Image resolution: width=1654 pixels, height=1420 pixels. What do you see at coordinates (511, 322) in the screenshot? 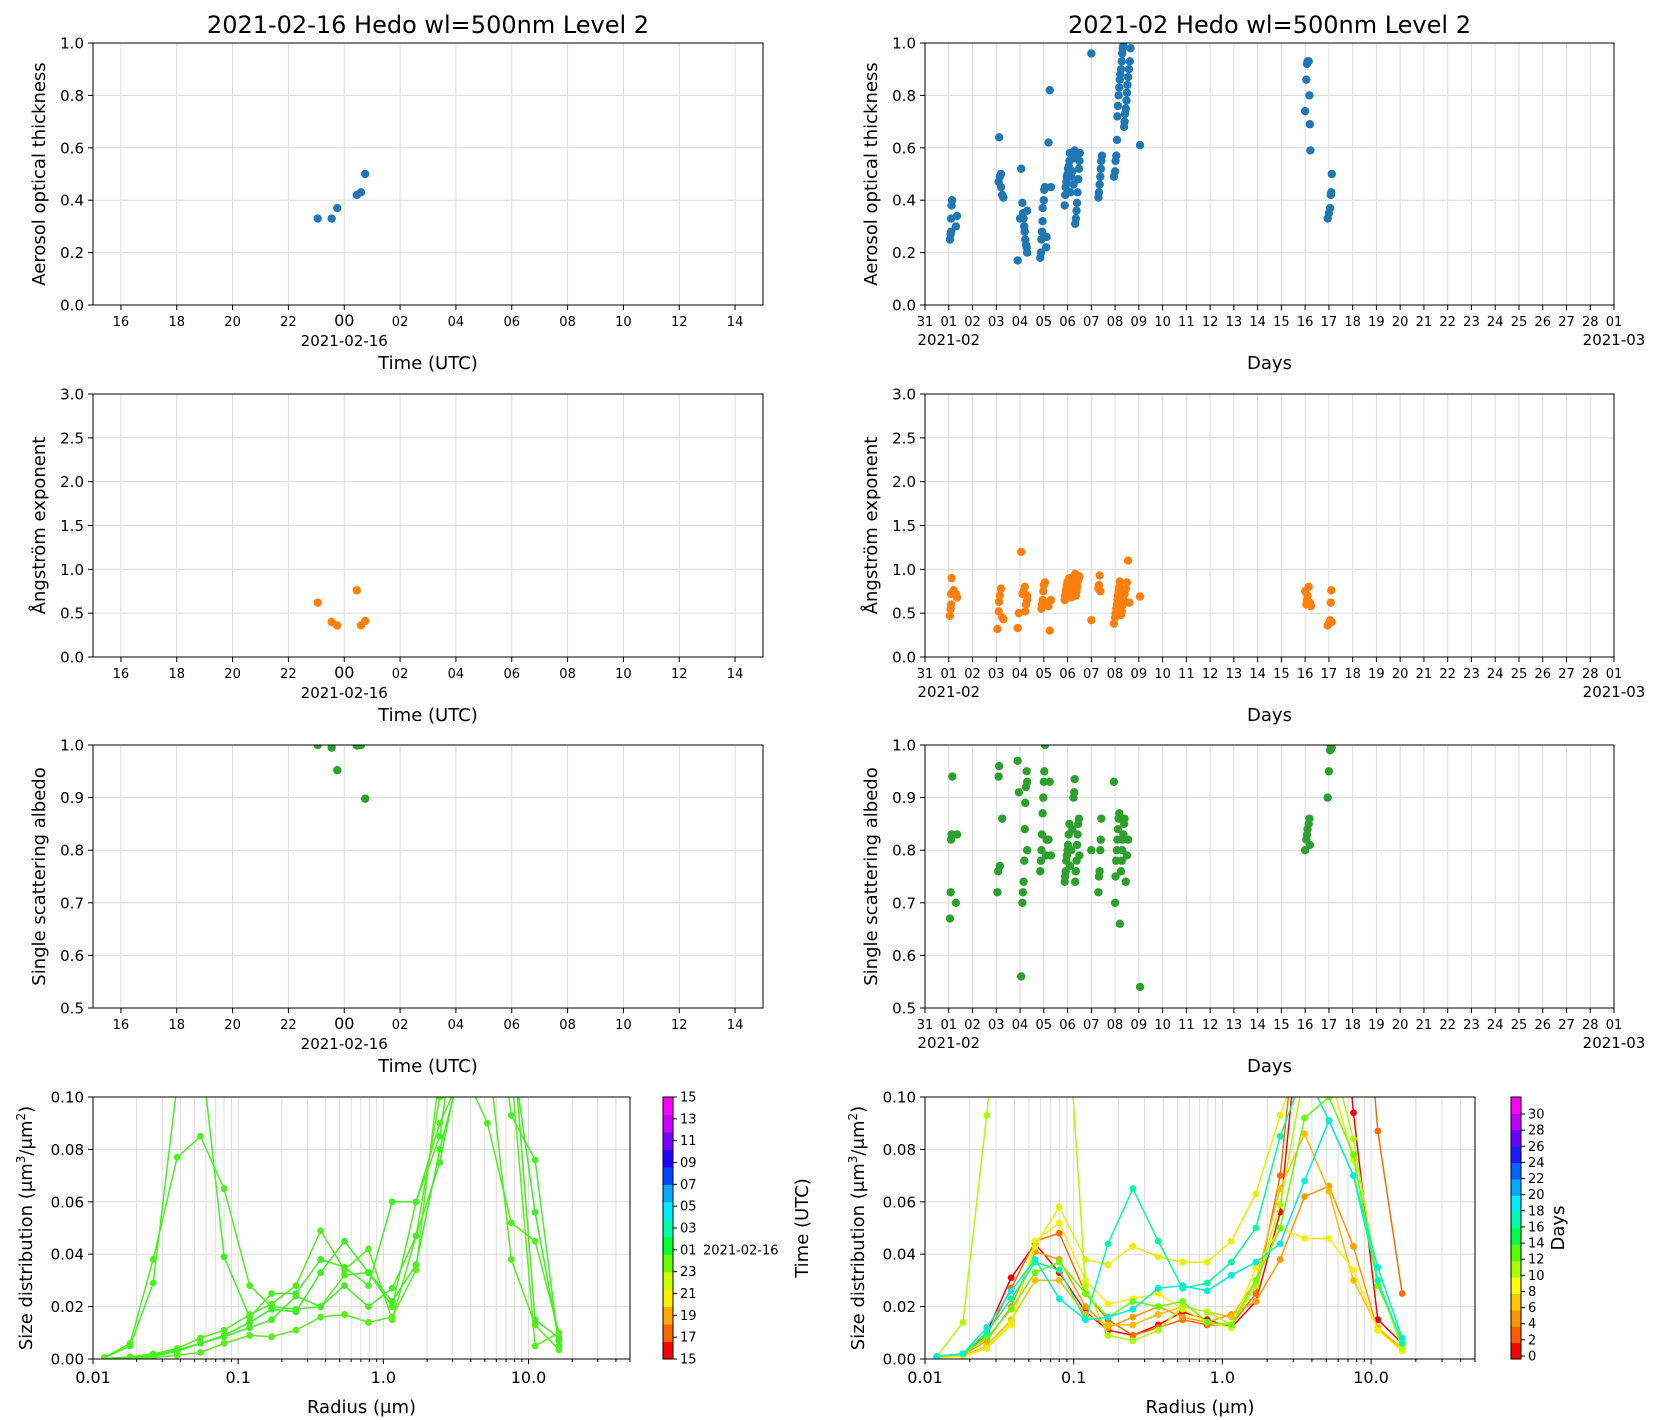
I see `x-tick-label: 06` at bounding box center [511, 322].